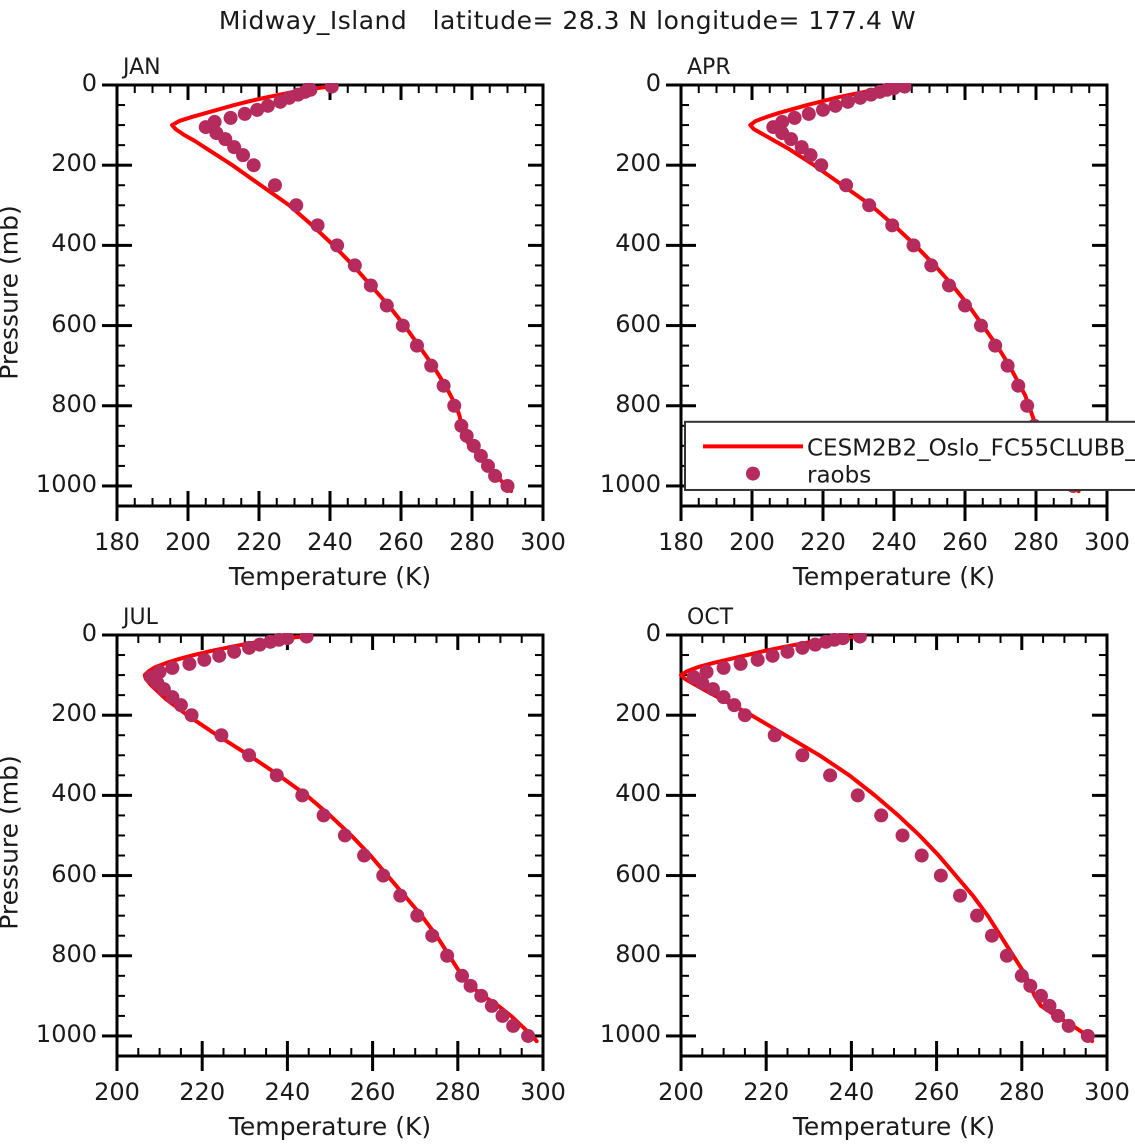 The height and width of the screenshot is (1146, 1135). I want to click on panel-label-jan: JAN, so click(142, 67).